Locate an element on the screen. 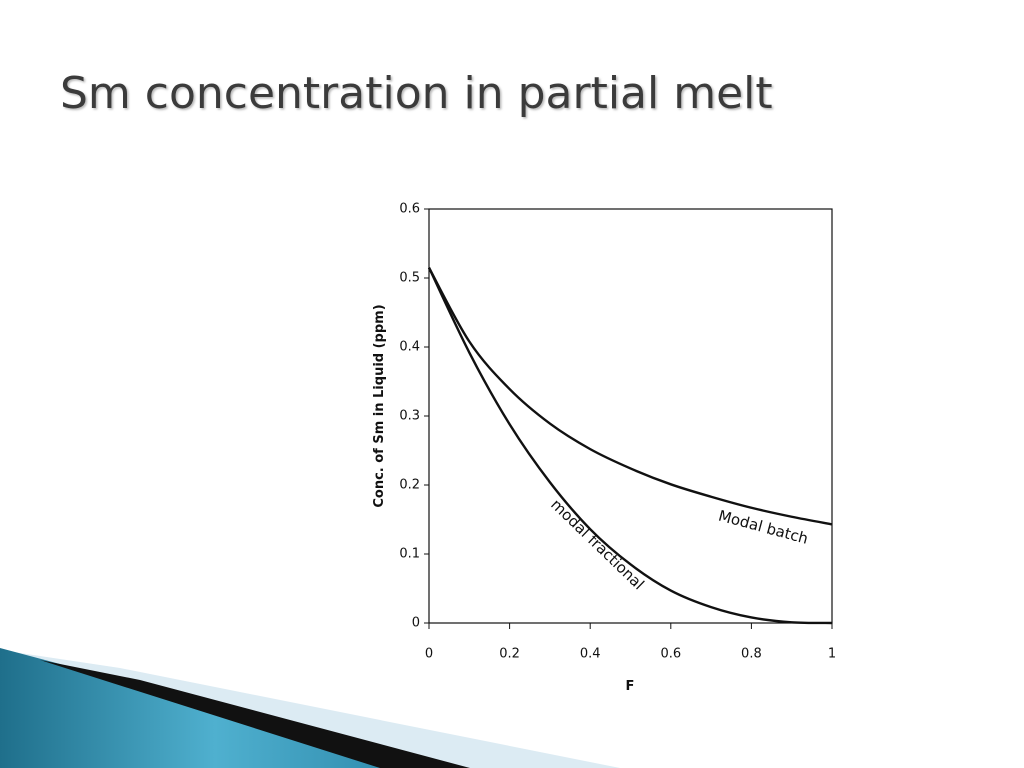 This screenshot has width=1024, height=768. y-tick-label: 0.1 is located at coordinates (409, 554).